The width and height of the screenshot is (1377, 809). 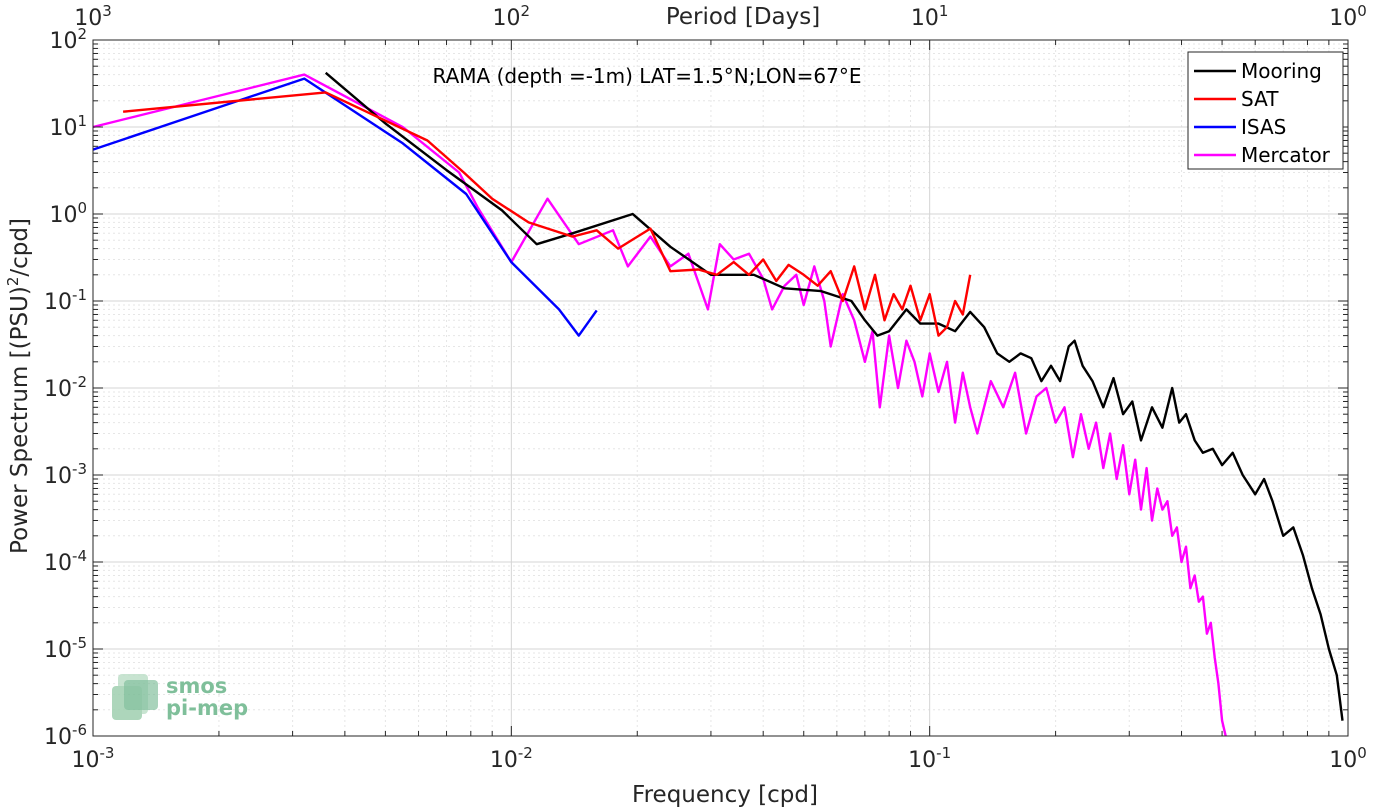 What do you see at coordinates (943, 753) in the screenshot?
I see `x-tick-label-exponent: -1` at bounding box center [943, 753].